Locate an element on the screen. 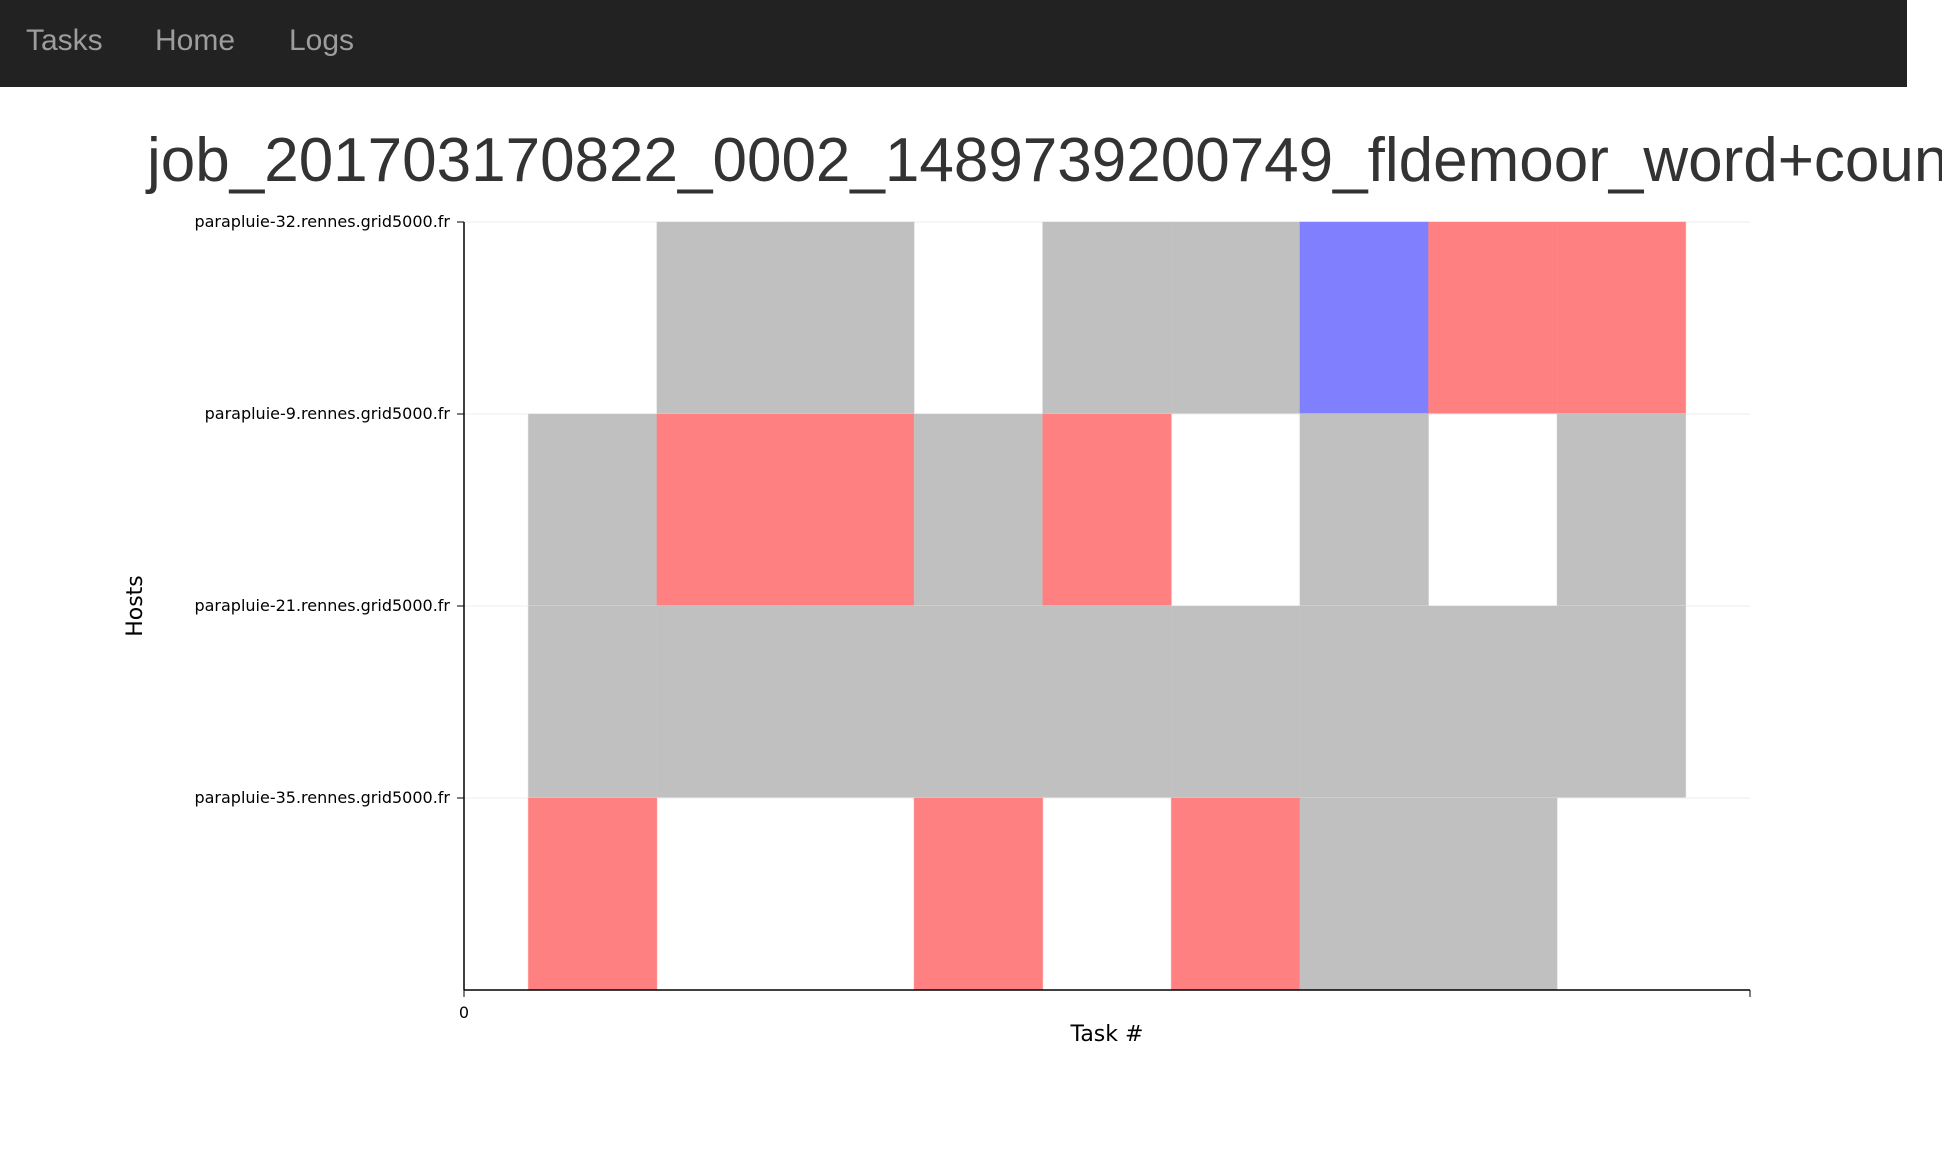  y-axis-label: Hosts is located at coordinates (135, 606).